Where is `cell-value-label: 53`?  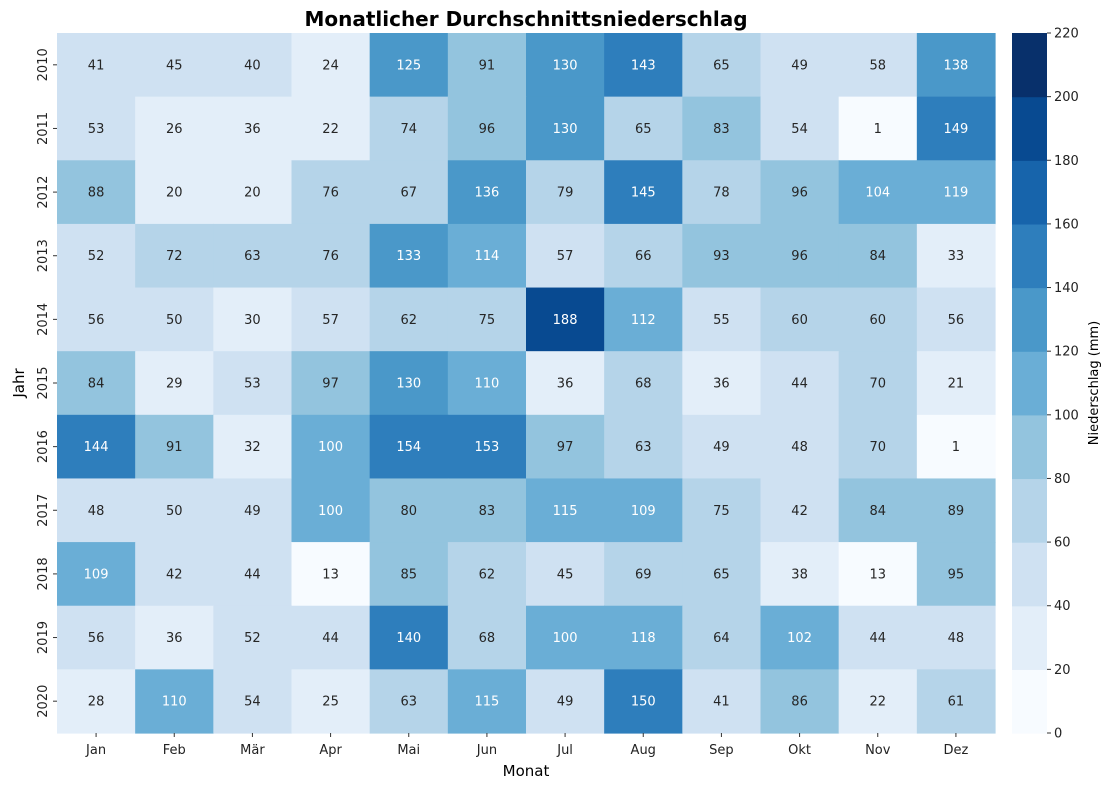 cell-value-label: 53 is located at coordinates (96, 129).